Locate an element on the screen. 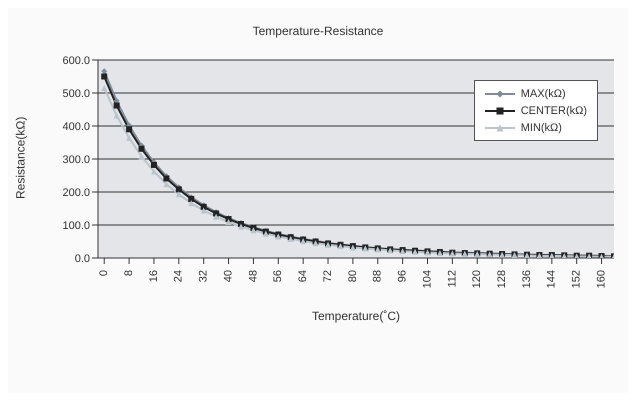 Image resolution: width=636 pixels, height=401 pixels. x-tick-label: 112 is located at coordinates (452, 279).